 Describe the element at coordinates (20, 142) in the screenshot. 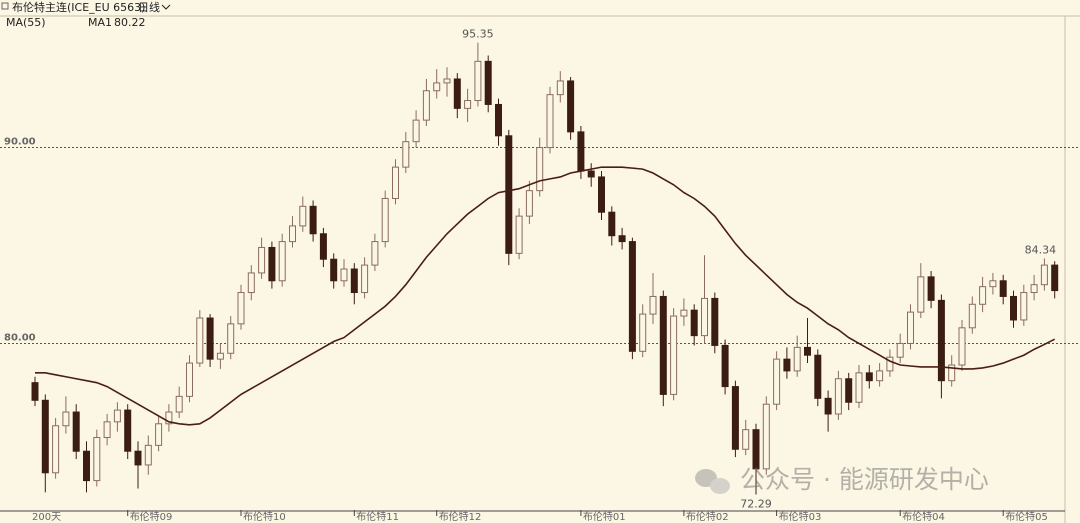

I see `y-tick-label: 90.00` at that location.